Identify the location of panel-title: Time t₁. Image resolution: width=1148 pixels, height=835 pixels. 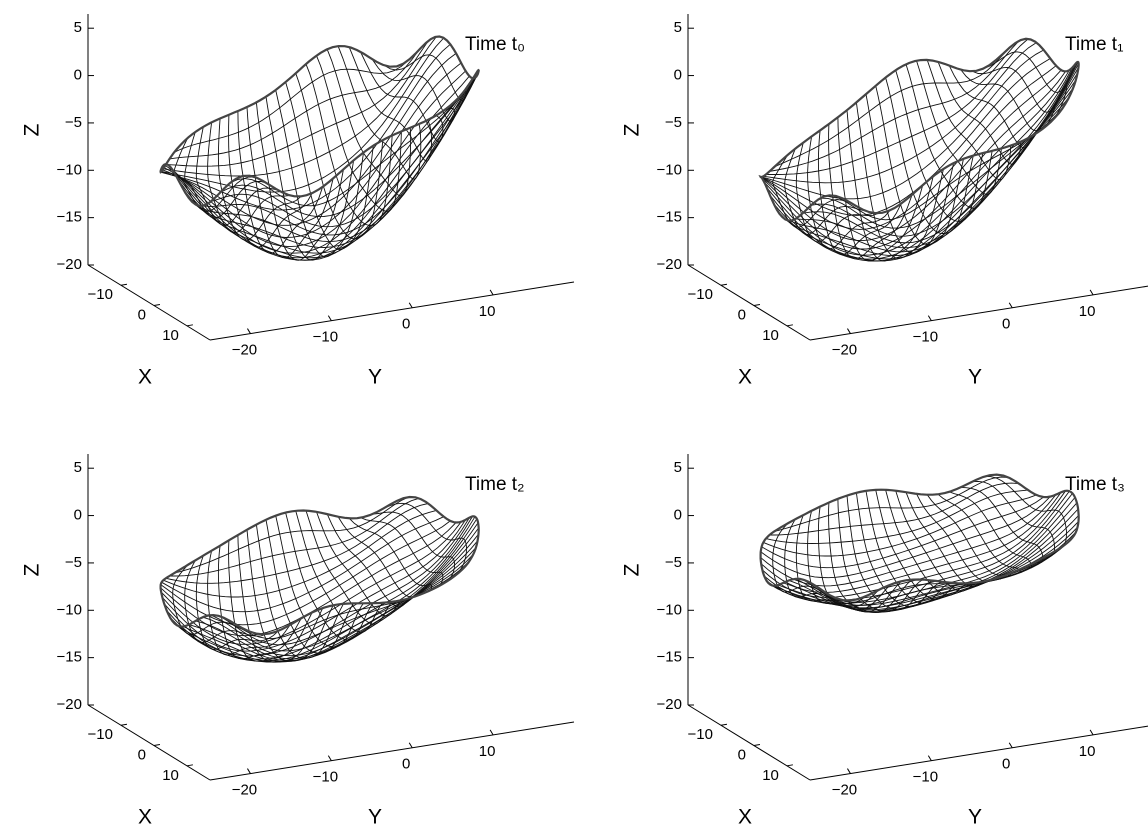
(1094, 44).